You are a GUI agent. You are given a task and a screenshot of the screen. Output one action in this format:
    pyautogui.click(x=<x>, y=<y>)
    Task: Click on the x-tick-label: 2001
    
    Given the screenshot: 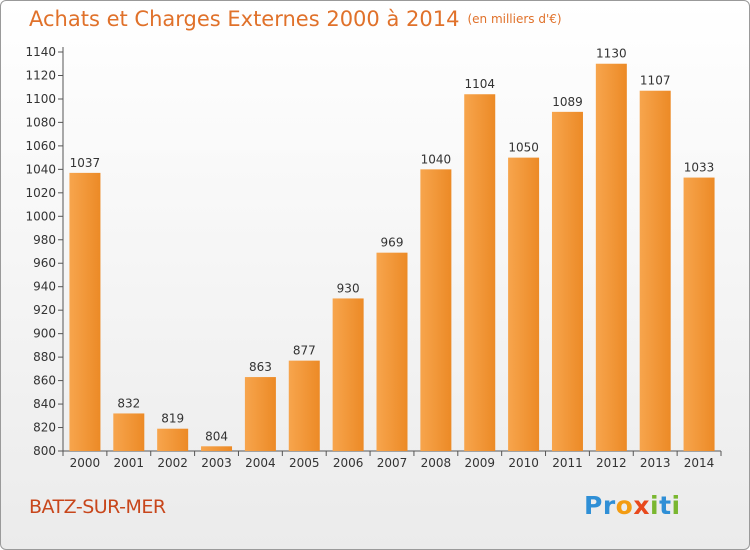 What is the action you would take?
    pyautogui.click(x=129, y=463)
    